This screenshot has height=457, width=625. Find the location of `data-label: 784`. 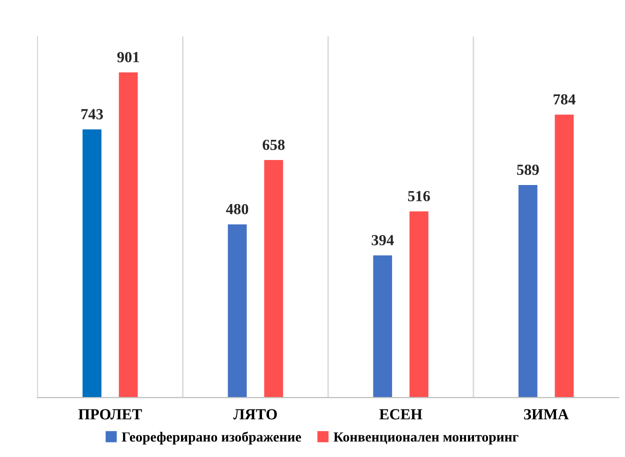

data-label: 784 is located at coordinates (565, 99).